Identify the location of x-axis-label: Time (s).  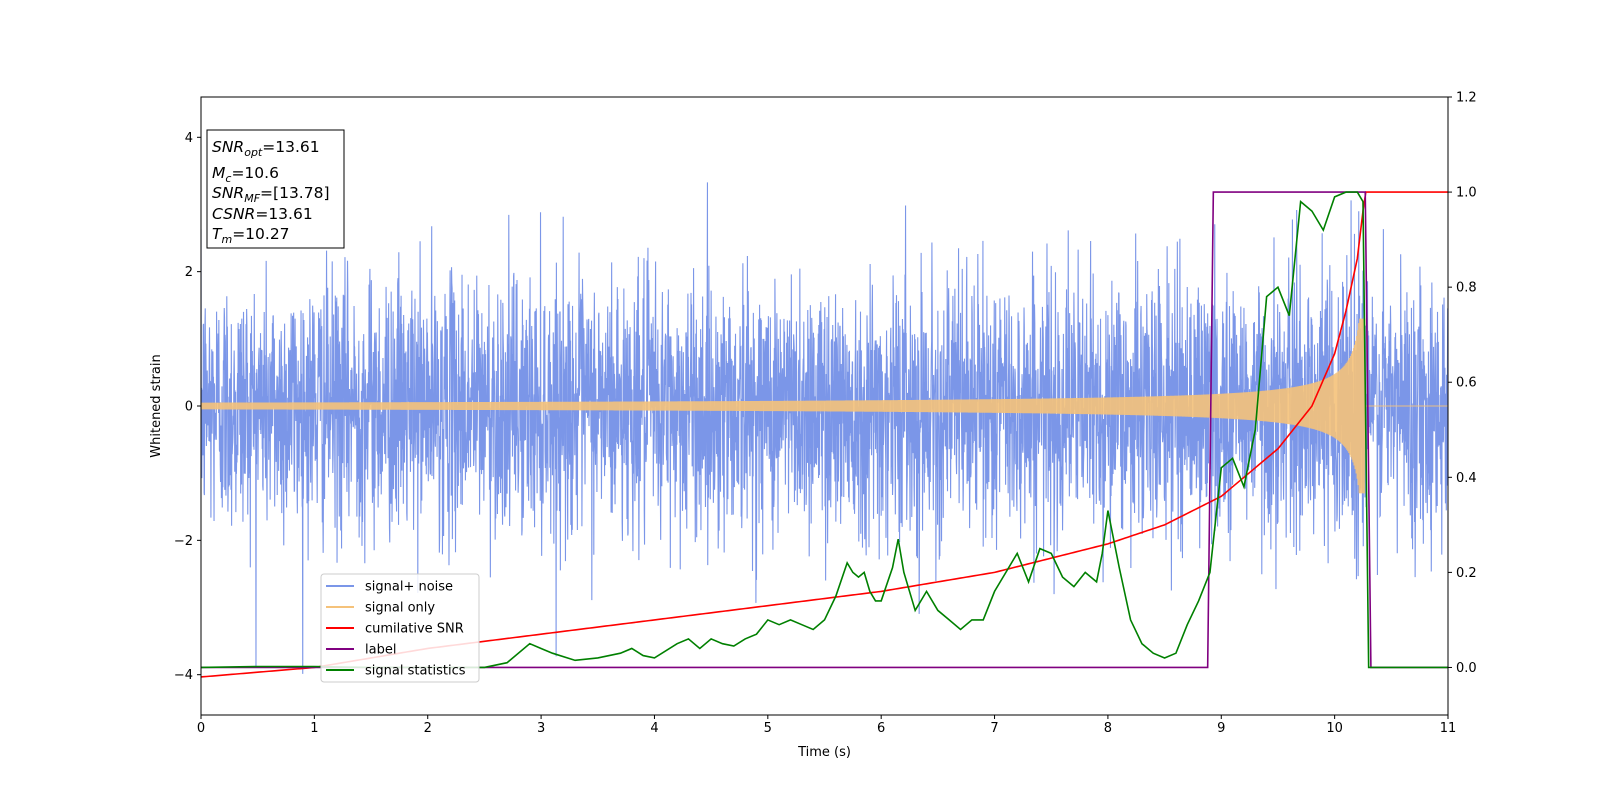
(824, 752).